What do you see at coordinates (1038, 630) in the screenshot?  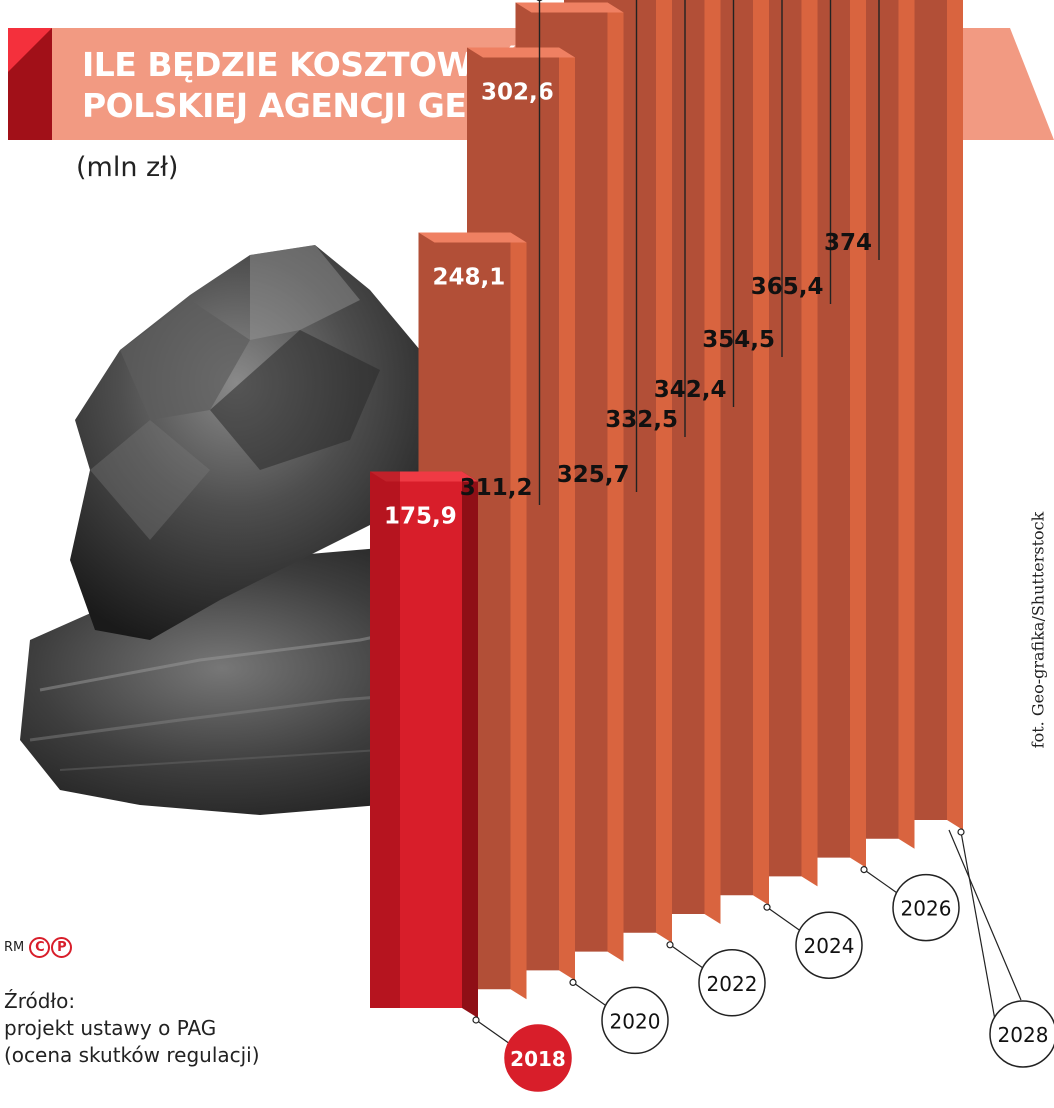 I see `photo-credit: fot. Geo-grafika/Shutterstock` at bounding box center [1038, 630].